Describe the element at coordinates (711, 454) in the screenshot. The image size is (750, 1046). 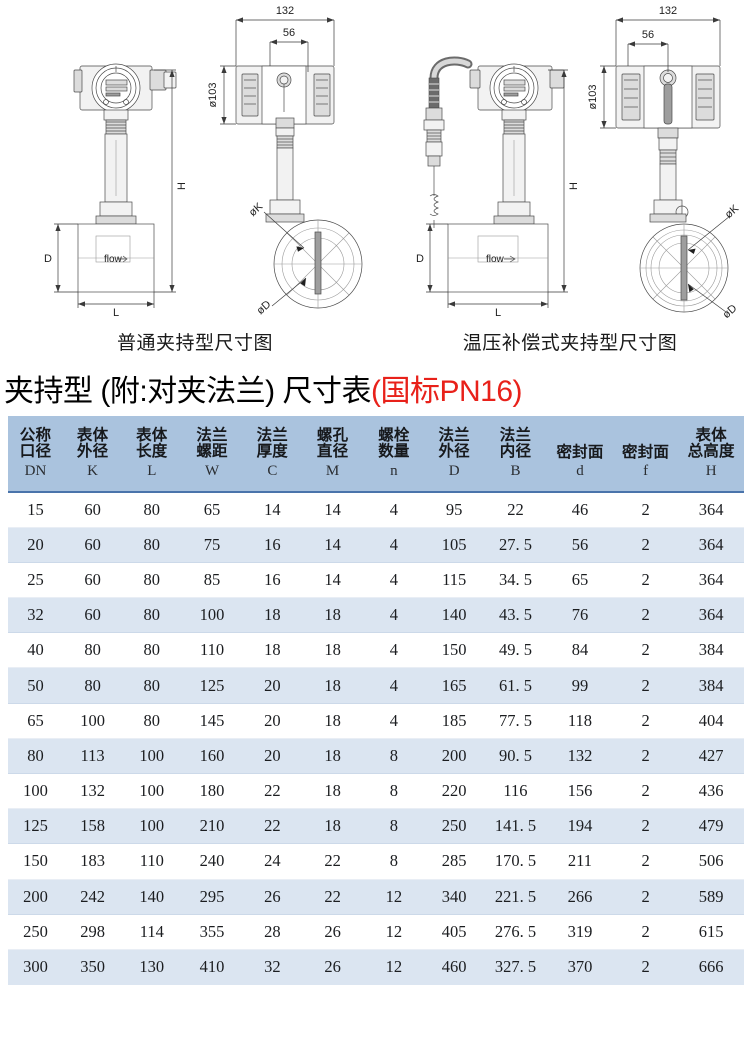
I see `column-header-H: 表体 总高度 H` at that location.